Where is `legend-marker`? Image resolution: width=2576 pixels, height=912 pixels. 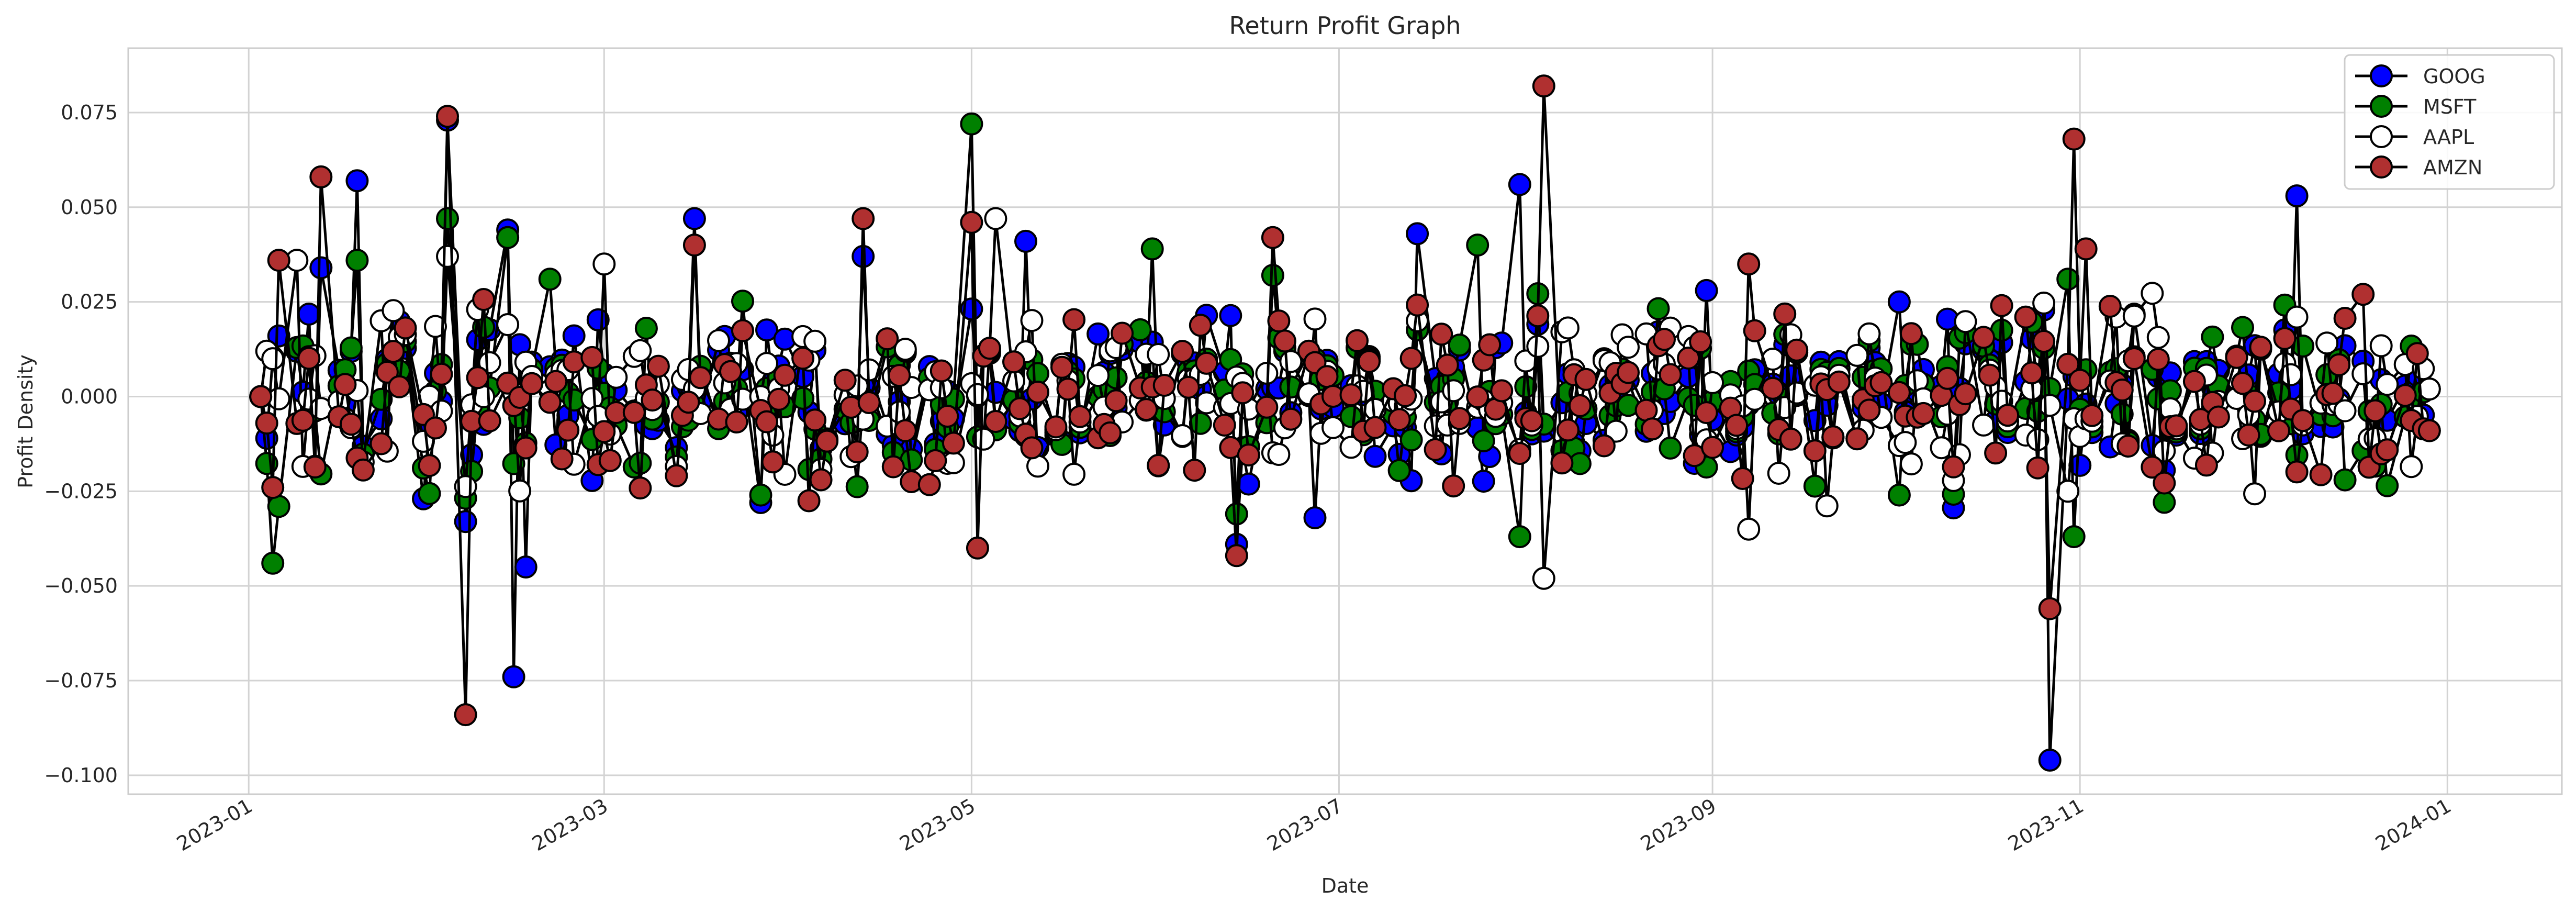 legend-marker is located at coordinates (2381, 167).